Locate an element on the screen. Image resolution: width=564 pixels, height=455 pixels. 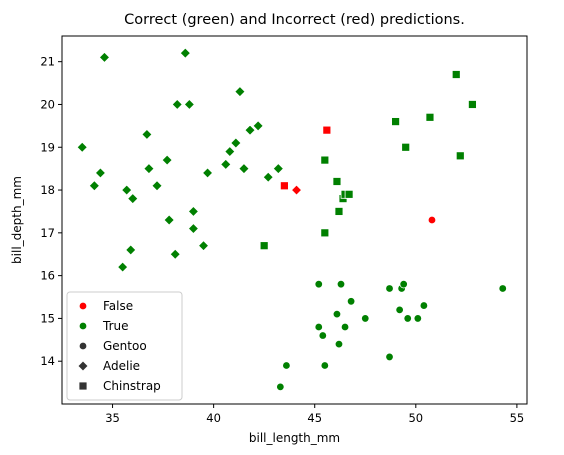
x-tick-label: 35 is located at coordinates (112, 418).